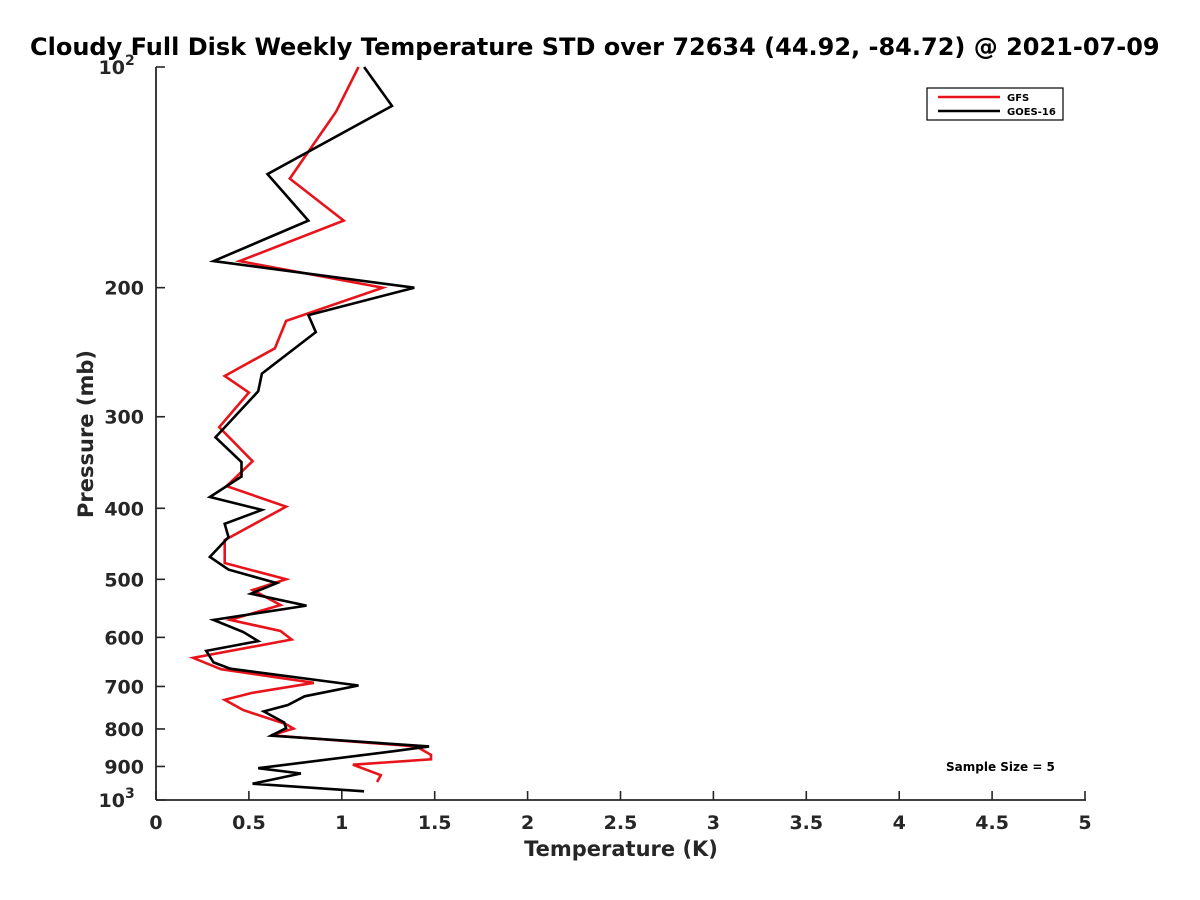 This screenshot has height=900, width=1200. I want to click on y-axis-label: Pressure (mb), so click(86, 434).